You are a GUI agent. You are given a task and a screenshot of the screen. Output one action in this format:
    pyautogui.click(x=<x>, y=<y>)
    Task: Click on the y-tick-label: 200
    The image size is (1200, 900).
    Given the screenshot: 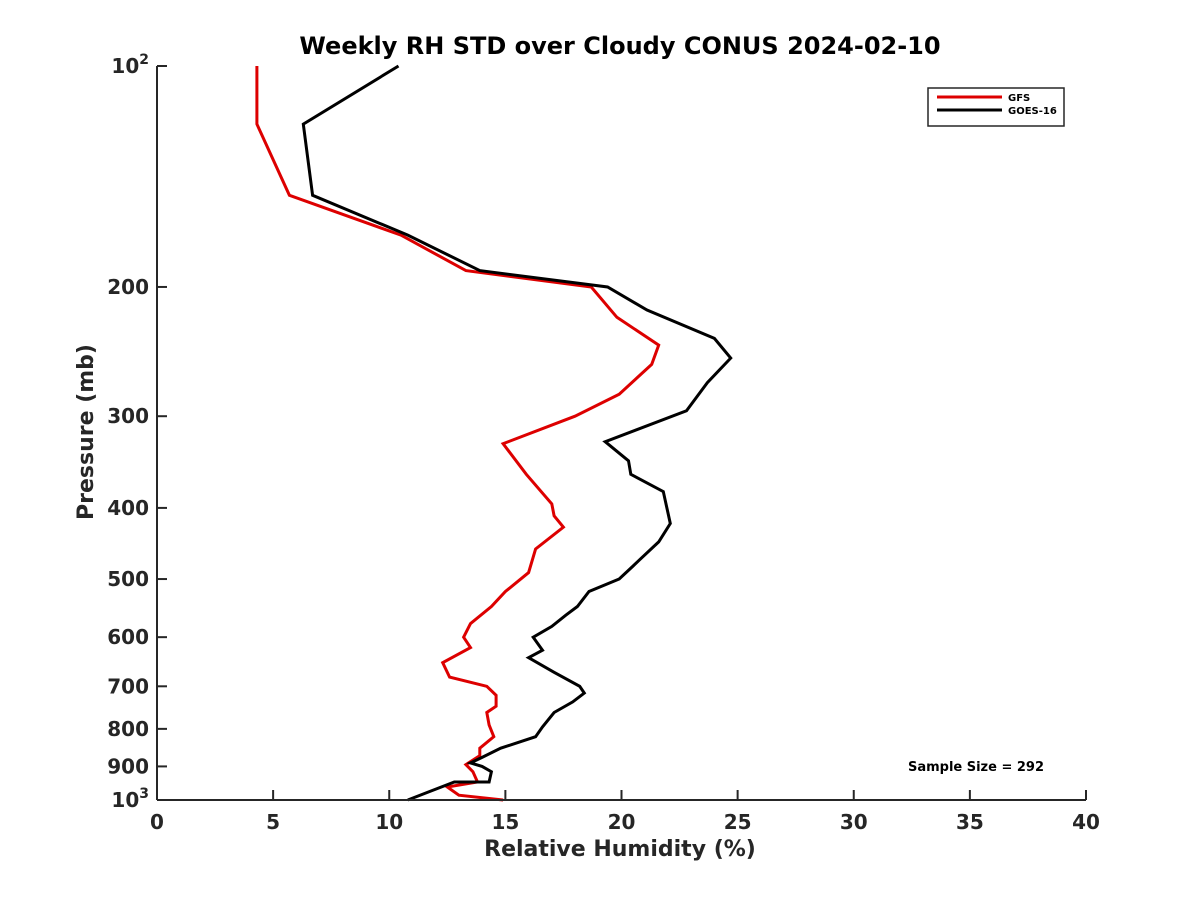 What is the action you would take?
    pyautogui.click(x=128, y=287)
    